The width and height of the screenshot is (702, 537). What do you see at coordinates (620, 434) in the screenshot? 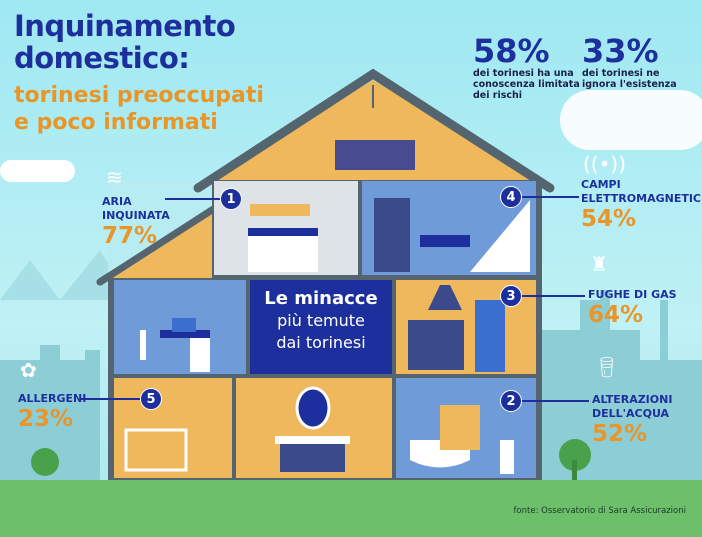
I see `threat-value: 52%` at bounding box center [620, 434].